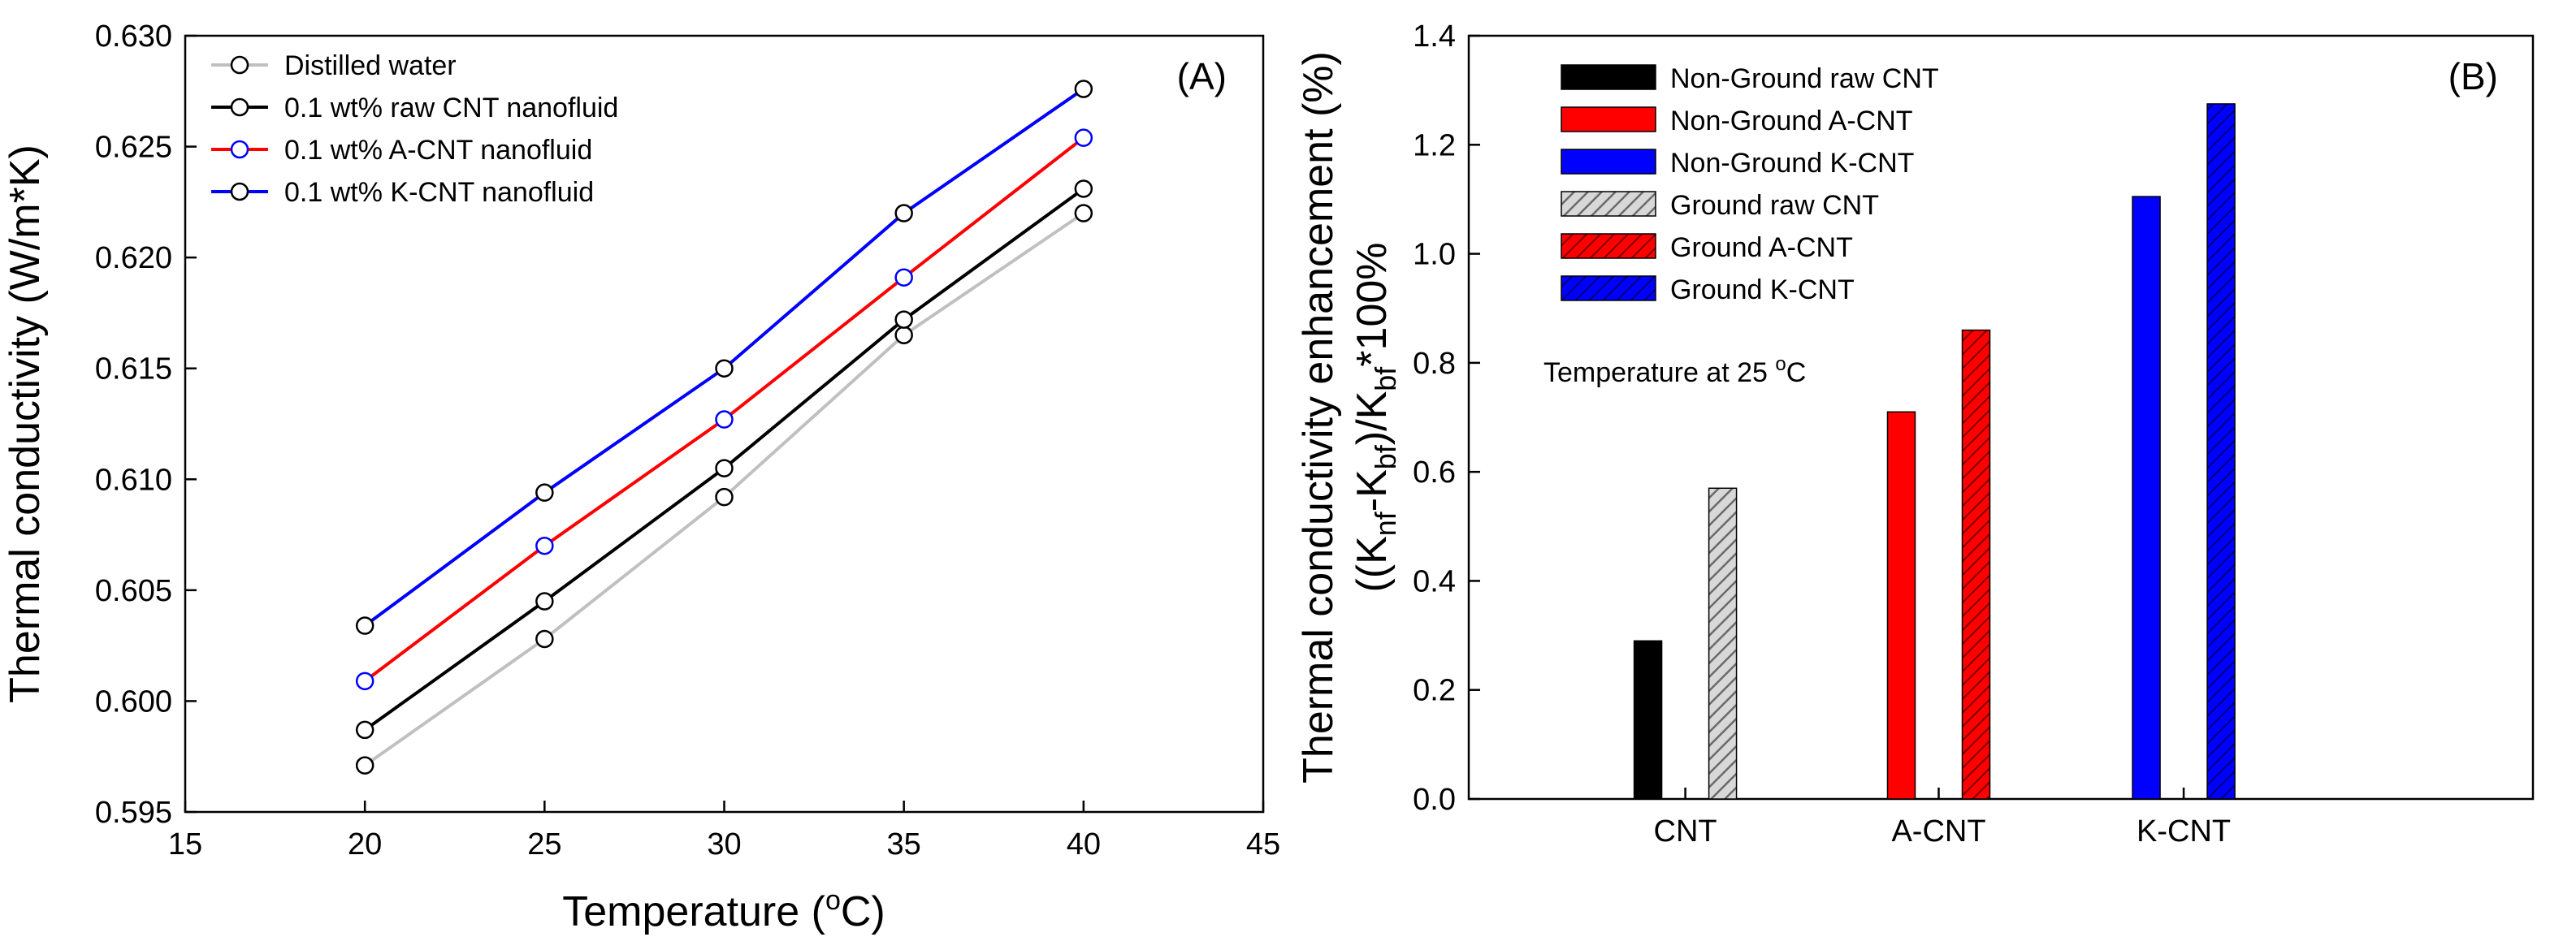  What do you see at coordinates (133, 258) in the screenshot?
I see `panel-a-y-tick-label: 0.620` at bounding box center [133, 258].